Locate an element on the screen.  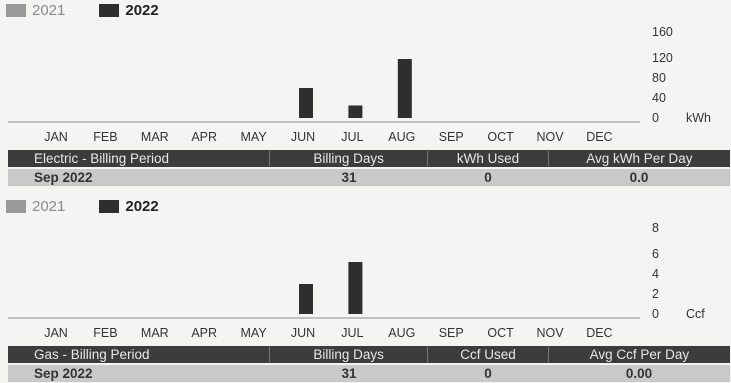
y-tick-label: 120 is located at coordinates (662, 58).